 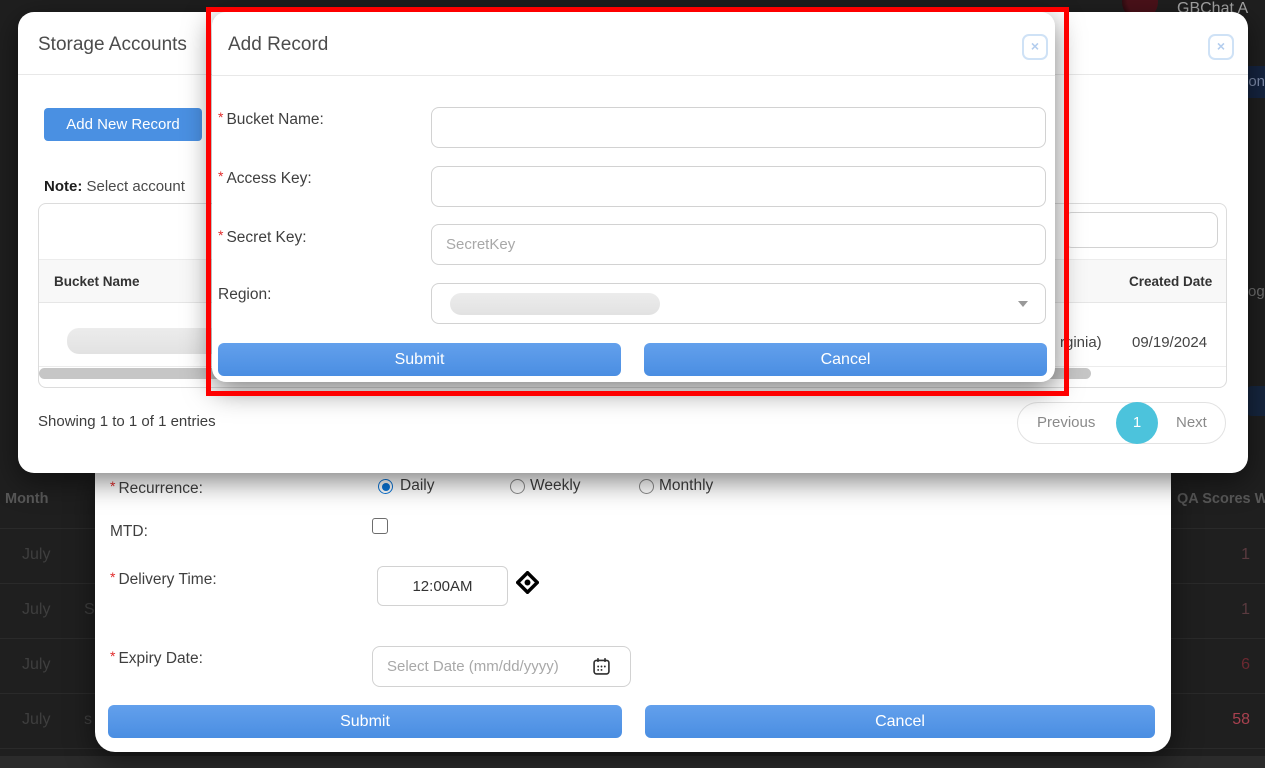 I want to click on secret-key-input, so click(x=738, y=244).